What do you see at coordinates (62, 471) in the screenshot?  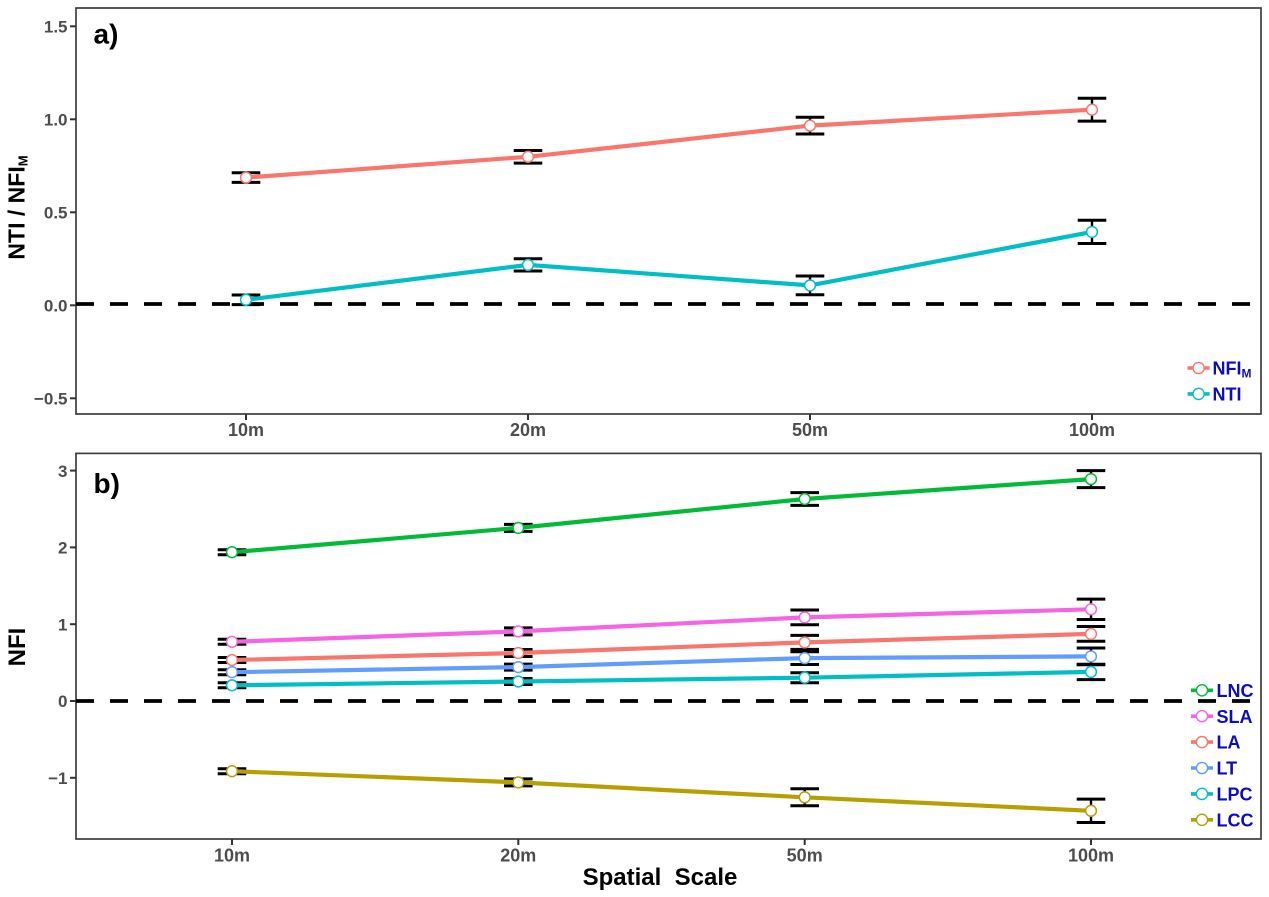 I see `svg-text: 3` at bounding box center [62, 471].